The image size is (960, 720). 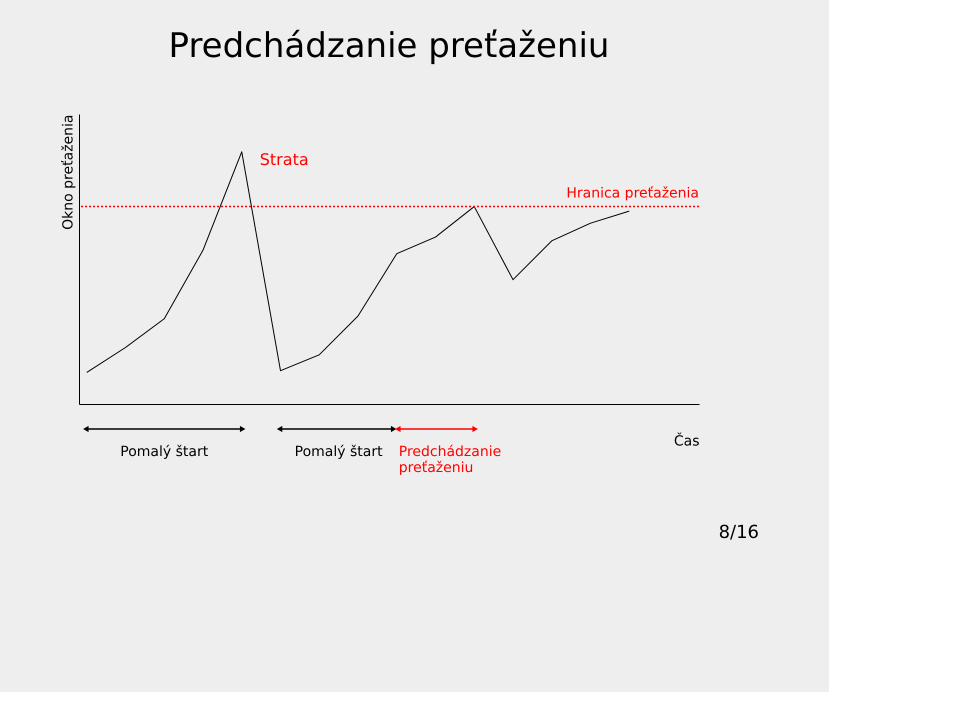 I want to click on y-axis-title: Okno preťaženia, so click(x=68, y=172).